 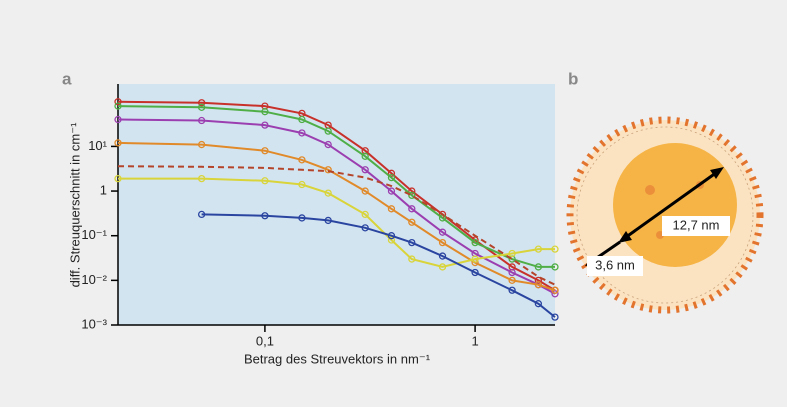 I want to click on x-tick-label: 0,1, so click(x=265, y=340).